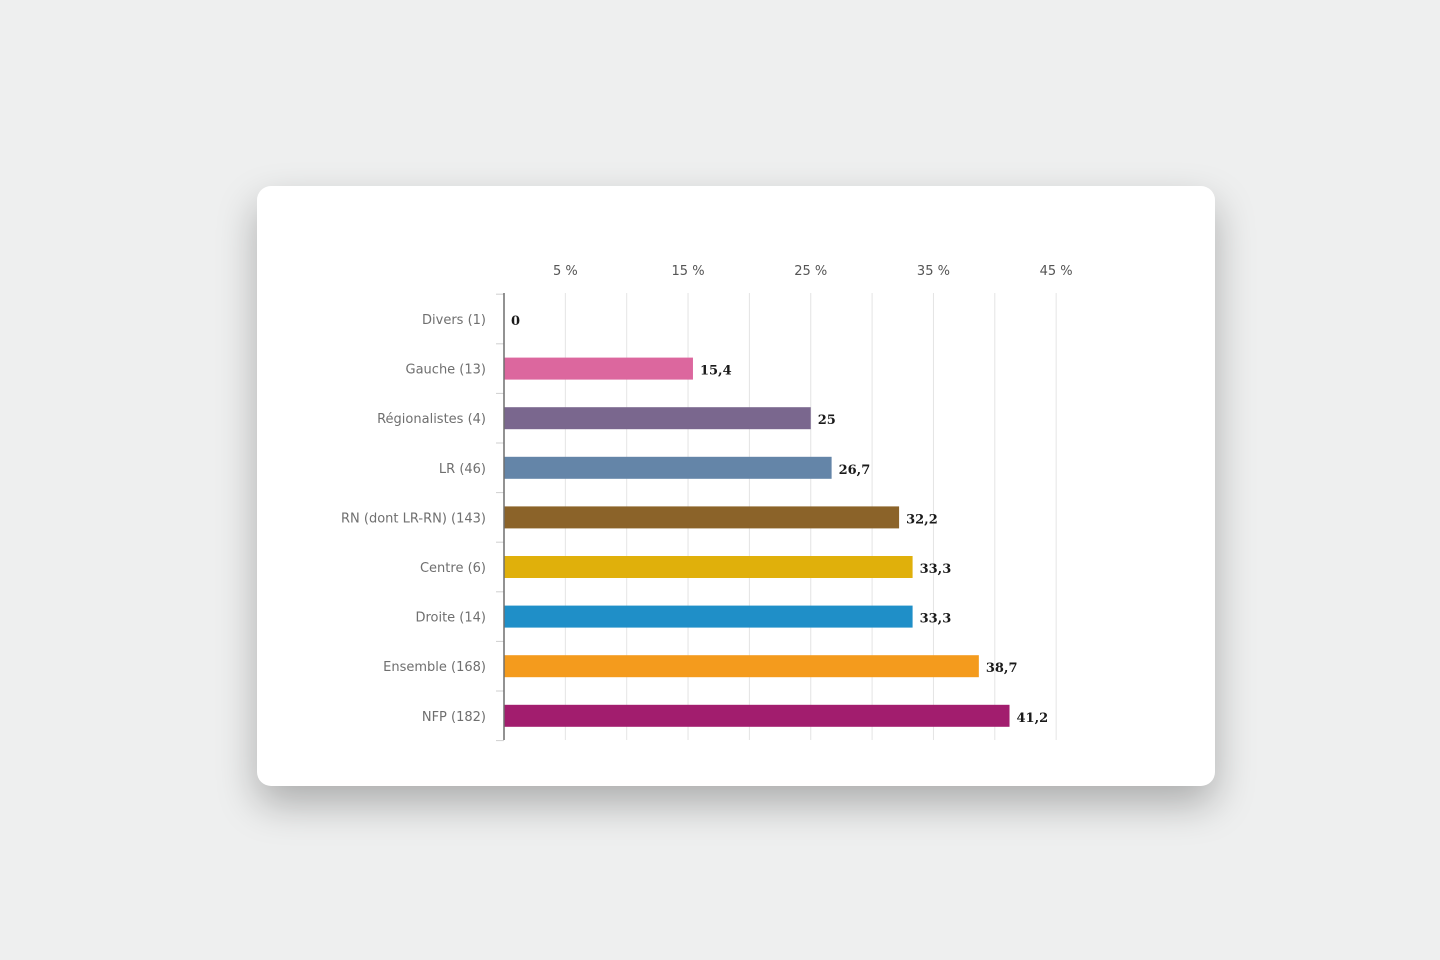 The height and width of the screenshot is (960, 1440). Describe the element at coordinates (453, 568) in the screenshot. I see `category-label: Centre (6)` at that location.